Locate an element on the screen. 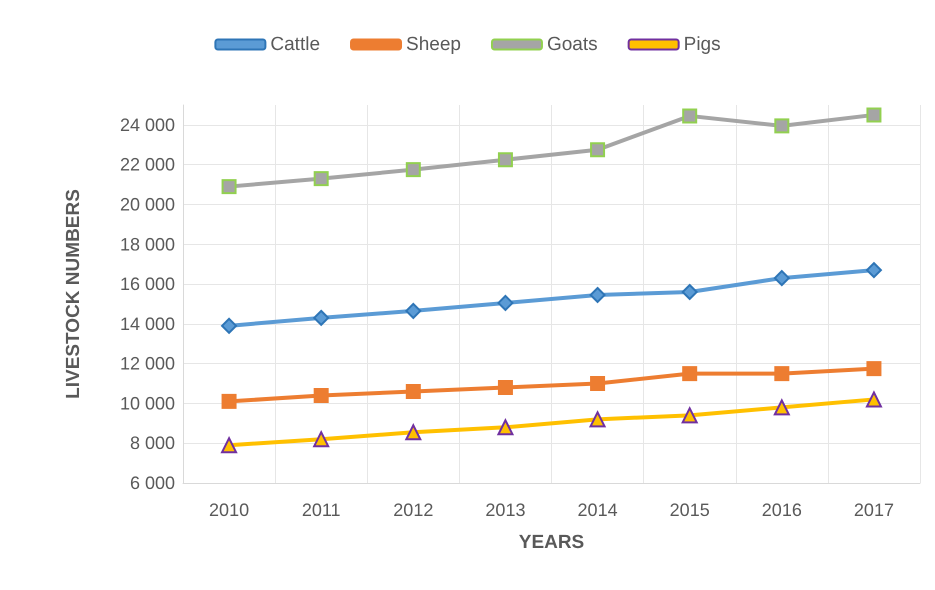 Image resolution: width=935 pixels, height=590 pixels. y-tick-label: 24 000 is located at coordinates (147, 124).